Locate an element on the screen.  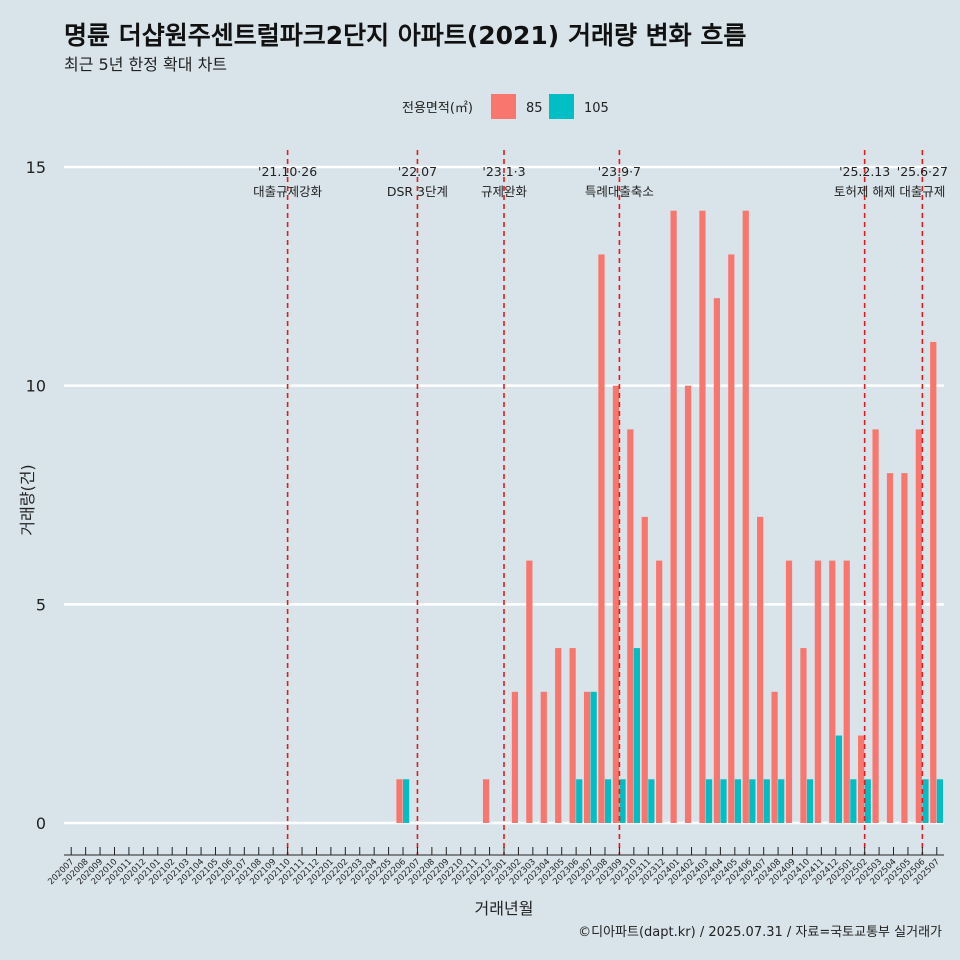
event-date-202110: '21.10·26 is located at coordinates (287, 171).